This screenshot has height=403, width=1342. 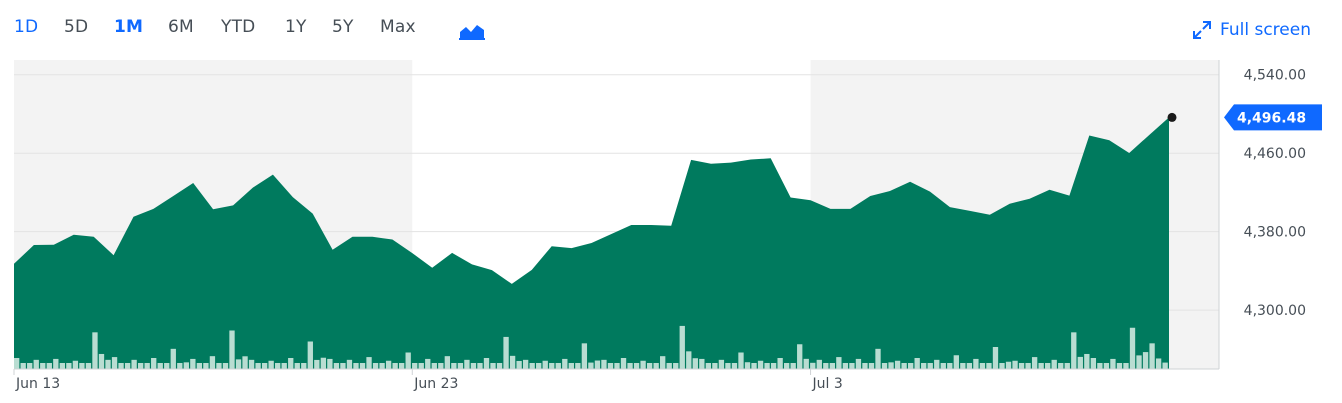 I want to click on range-6m-button: 6M, so click(x=181, y=27).